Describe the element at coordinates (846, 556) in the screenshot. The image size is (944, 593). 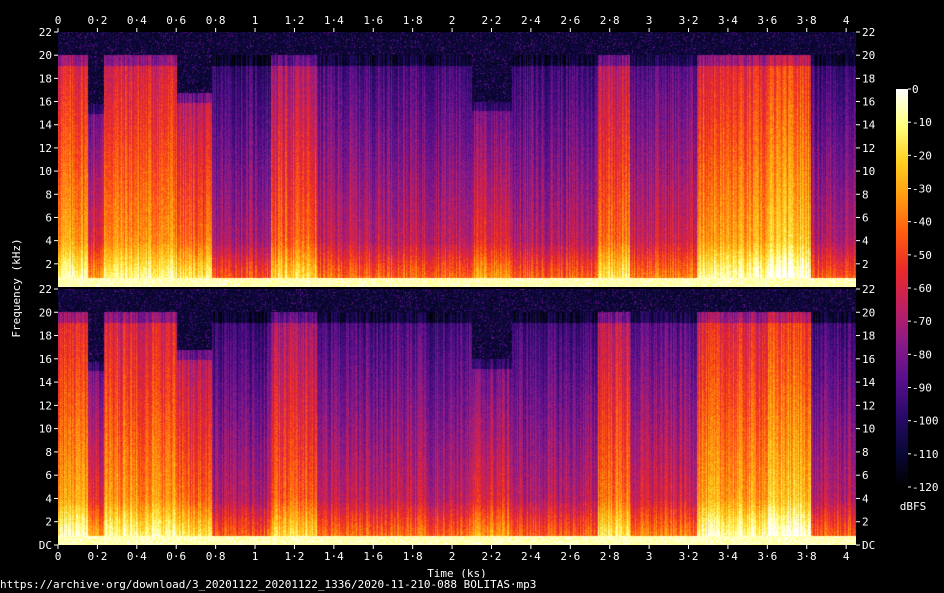
I see `x-tick-label-bottom: 4` at that location.